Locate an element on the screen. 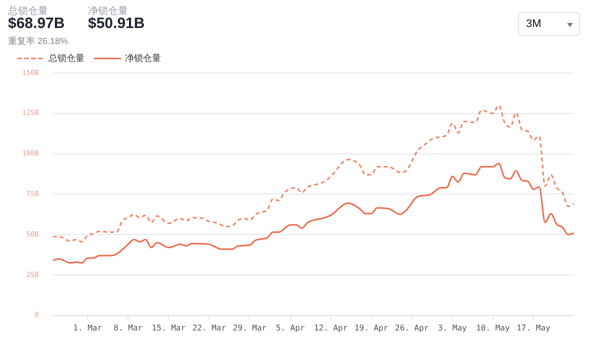  x-tick-label: 19. Apr is located at coordinates (371, 327).